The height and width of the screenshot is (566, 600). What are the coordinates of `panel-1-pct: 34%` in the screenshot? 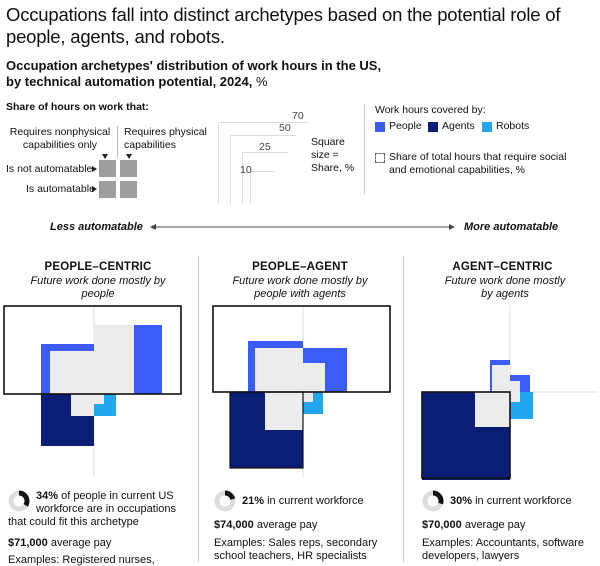 It's located at (47, 496).